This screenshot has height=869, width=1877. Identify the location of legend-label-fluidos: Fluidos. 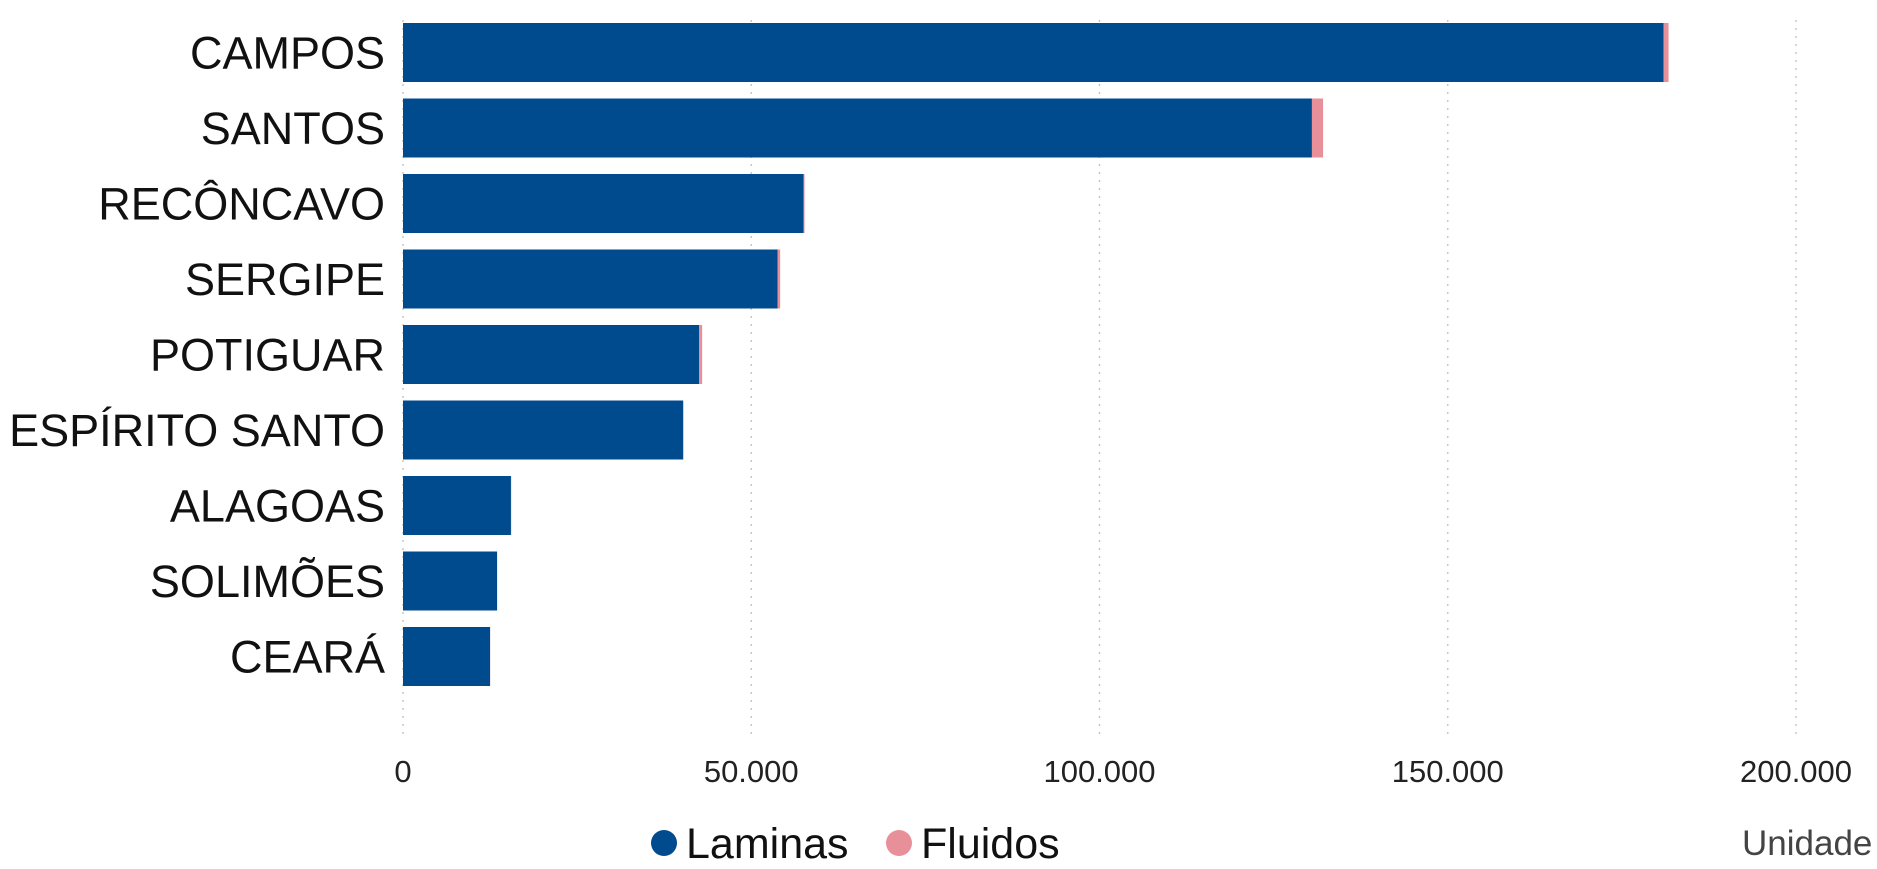
(990, 844).